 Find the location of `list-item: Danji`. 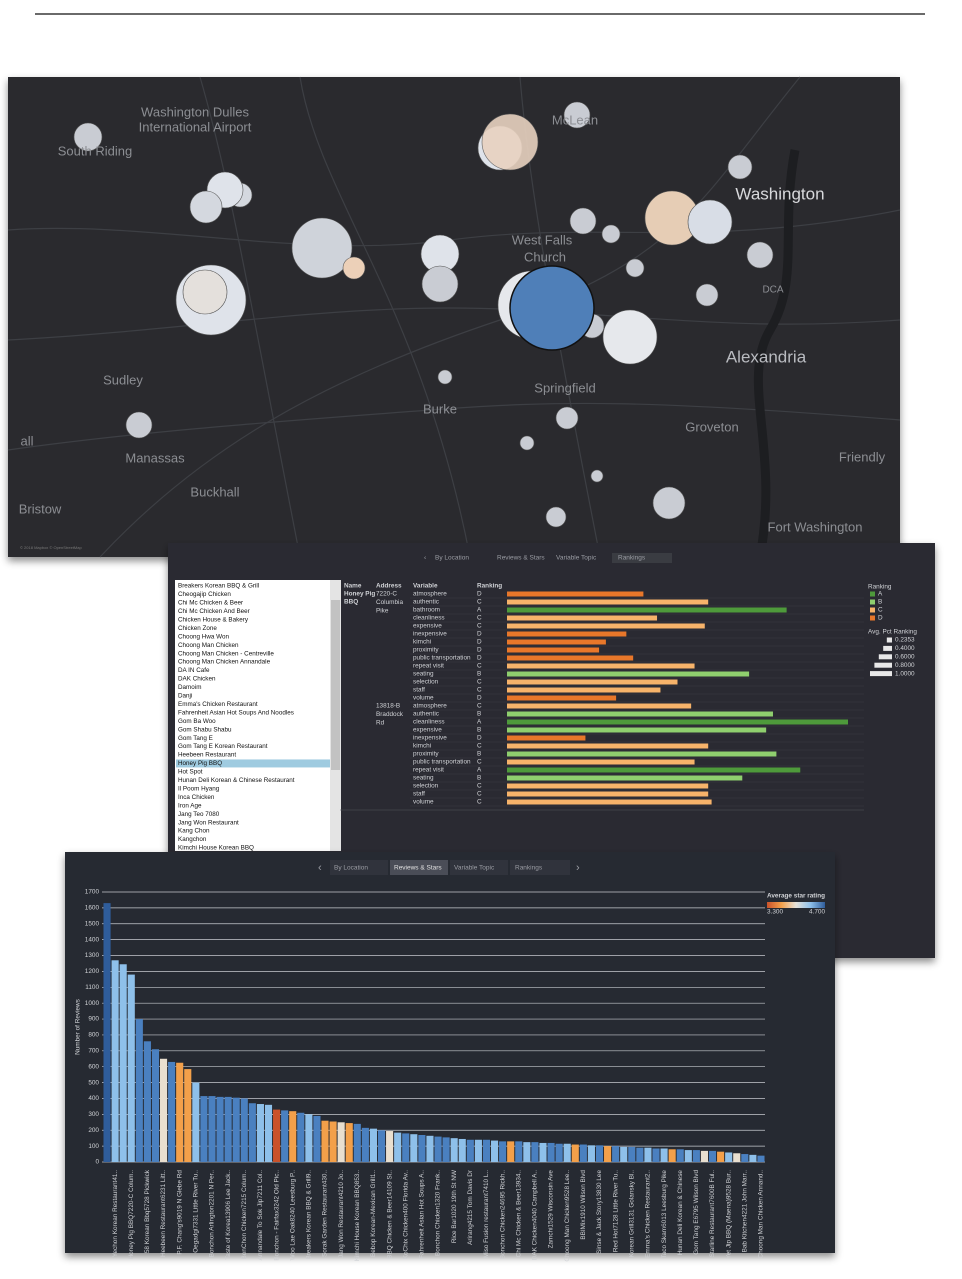

list-item: Danji is located at coordinates (185, 696).